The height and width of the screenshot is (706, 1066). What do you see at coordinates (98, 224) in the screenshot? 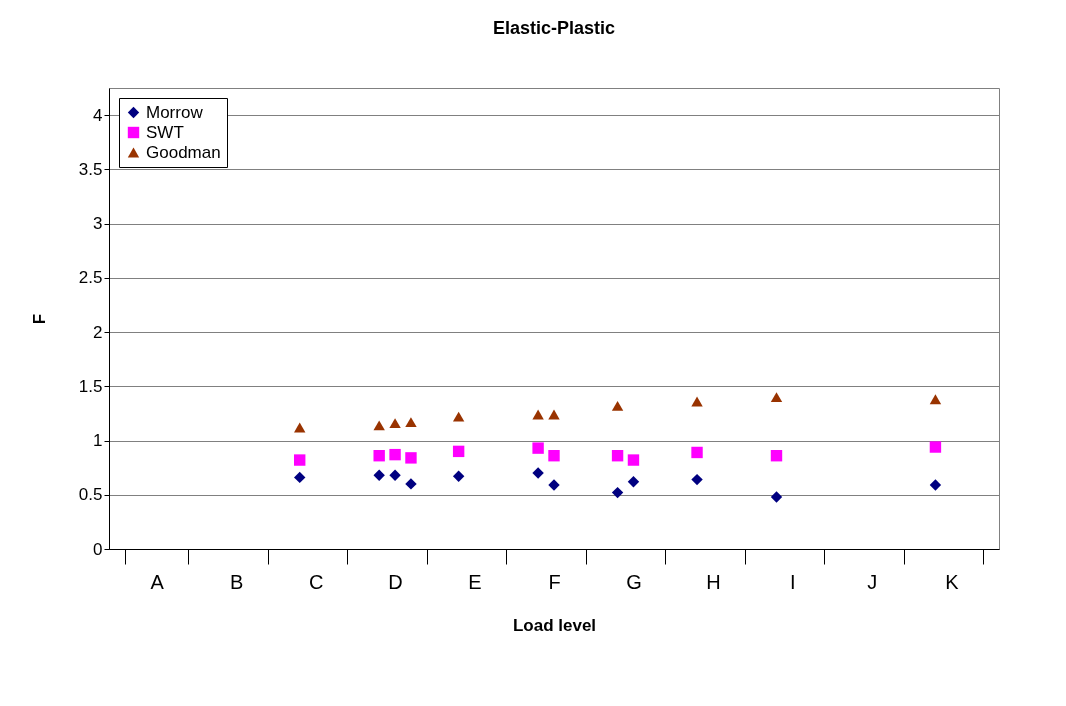
I see `y-tick-label: 3` at bounding box center [98, 224].